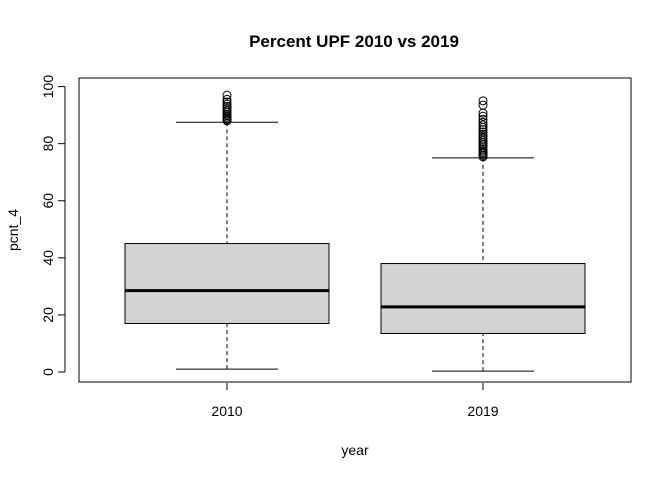 The image size is (672, 480). I want to click on y-axis: 0 20 40 60 80 100, so click(53, 225).